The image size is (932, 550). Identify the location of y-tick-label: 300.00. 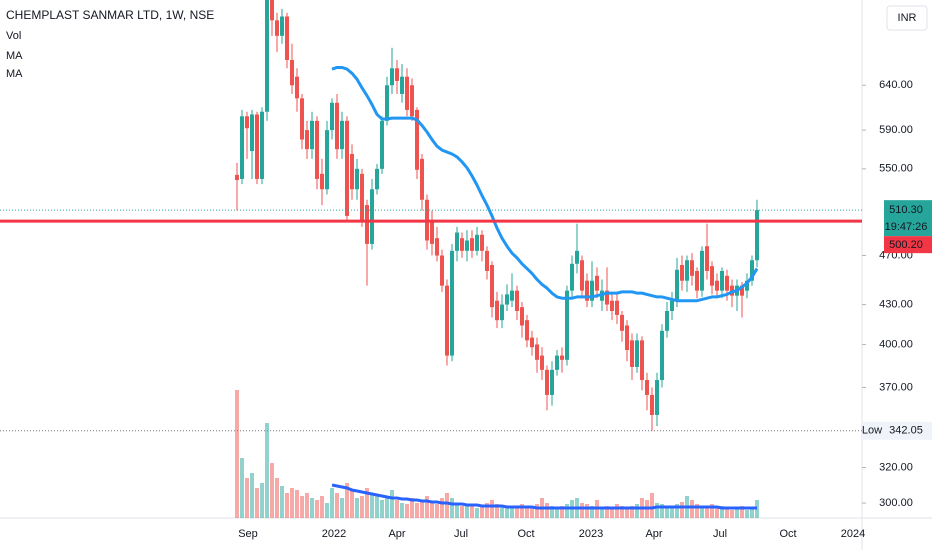
(896, 503).